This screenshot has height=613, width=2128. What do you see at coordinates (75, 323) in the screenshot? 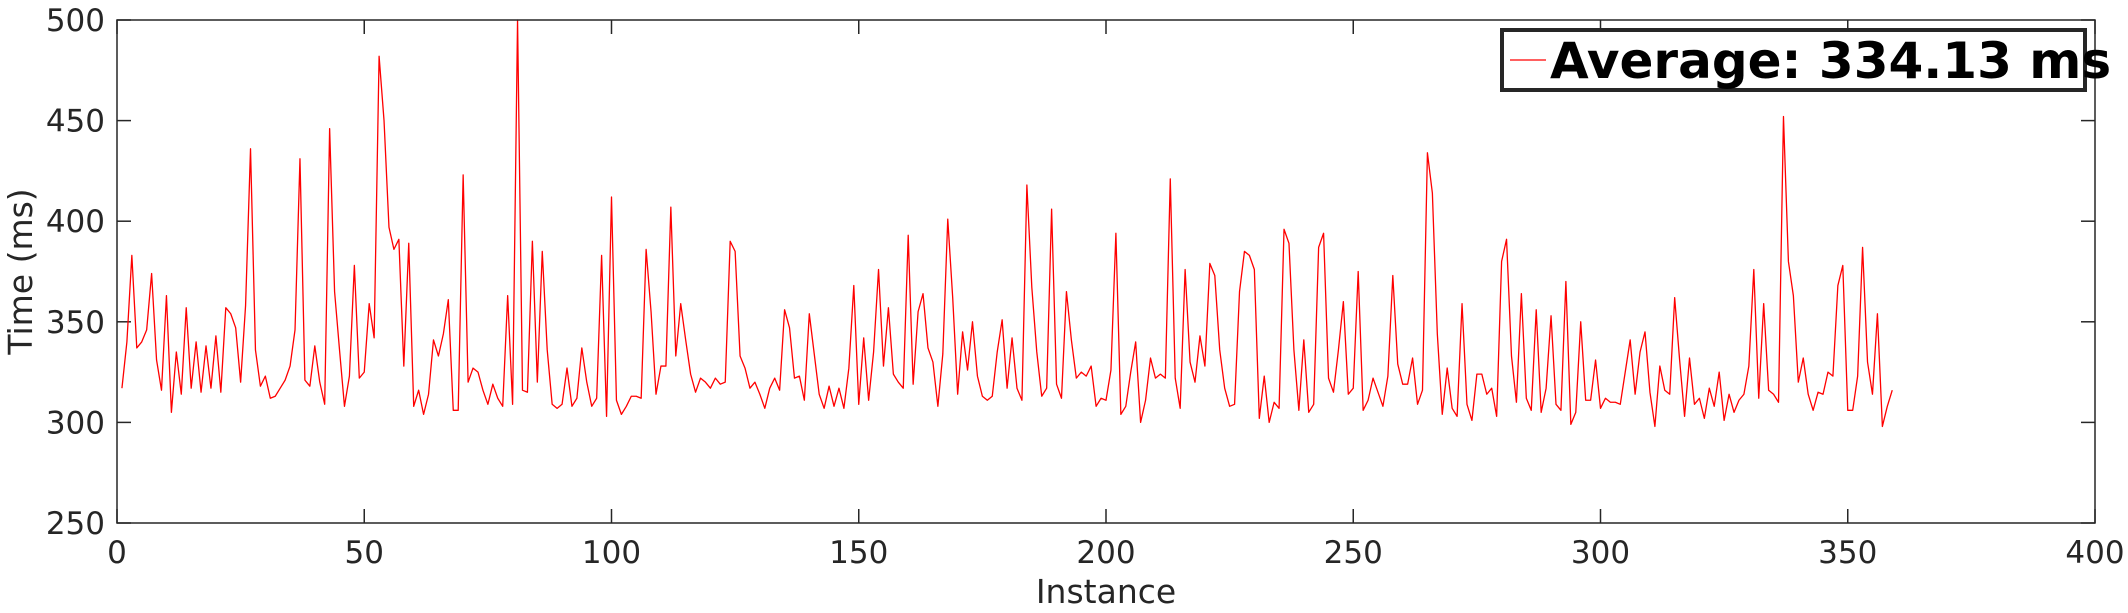
I see `y-tick-label: 350` at bounding box center [75, 323].